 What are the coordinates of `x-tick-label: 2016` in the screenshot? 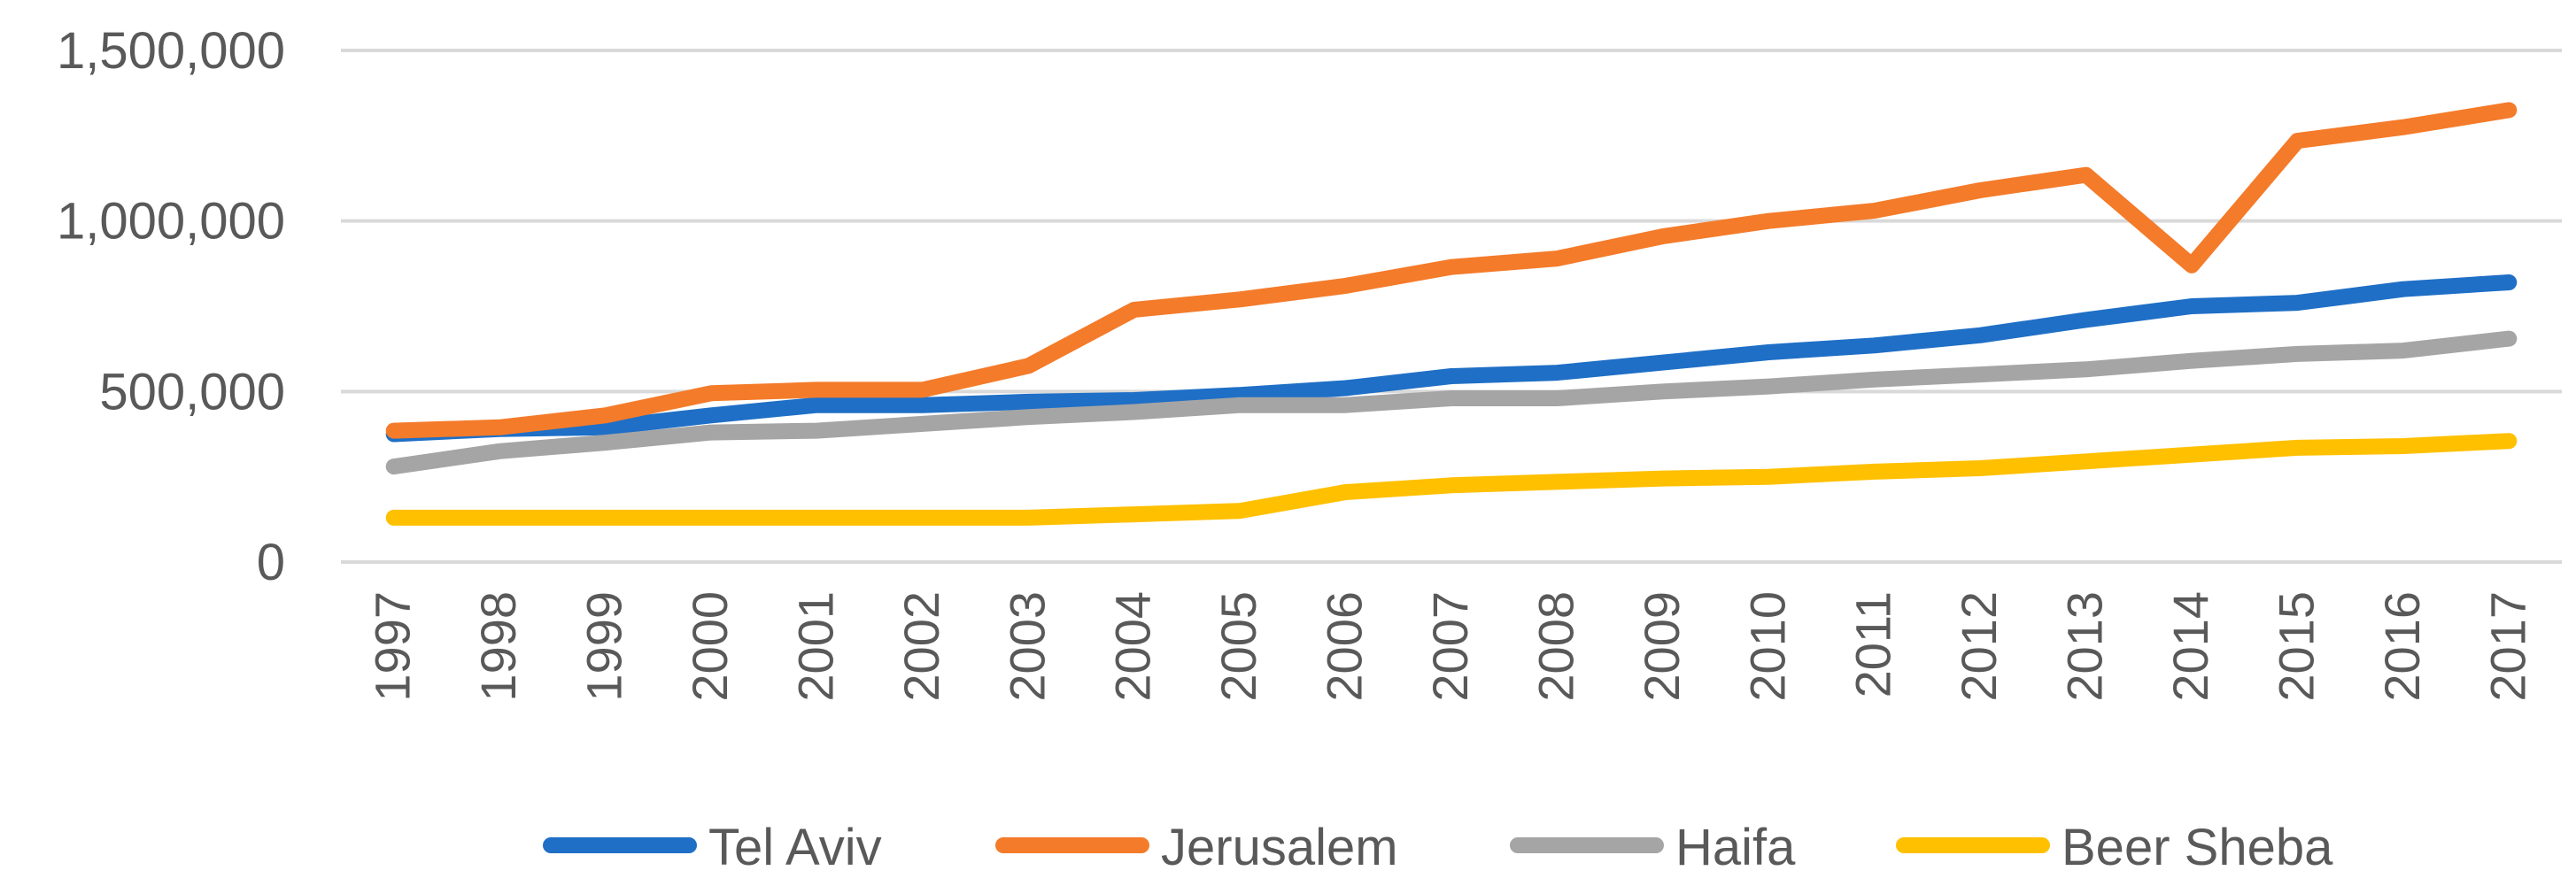 It's located at (2402, 646).